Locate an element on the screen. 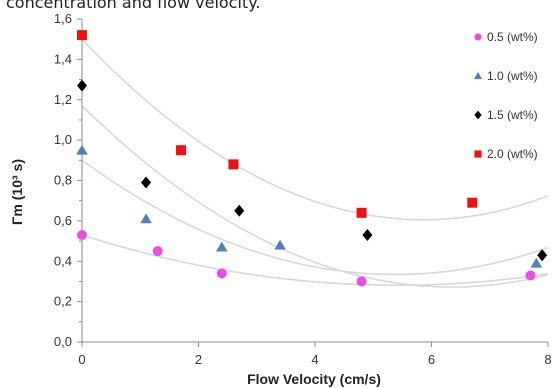 Image resolution: width=560 pixels, height=388 pixels. y-tick-label: 1,0 is located at coordinates (63, 139).